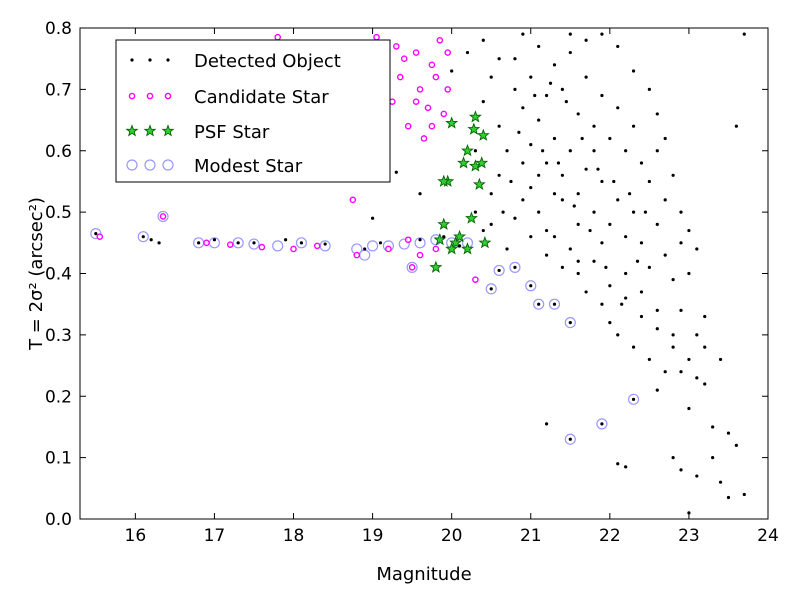 This screenshot has height=600, width=800. I want to click on y-tick-label: 0.1, so click(58, 459).